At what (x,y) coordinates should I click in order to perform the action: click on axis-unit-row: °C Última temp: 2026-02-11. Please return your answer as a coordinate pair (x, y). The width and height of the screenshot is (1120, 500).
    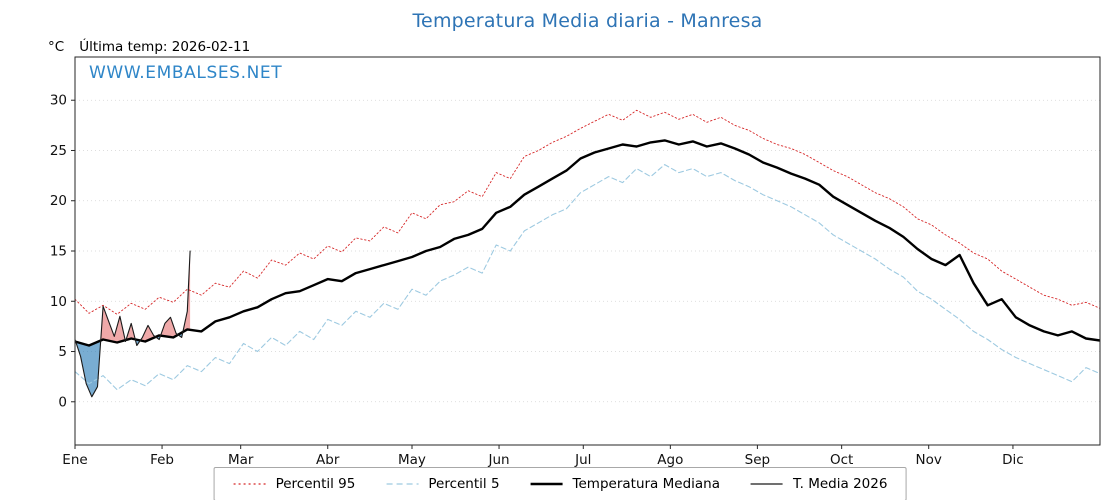
    Looking at the image, I should click on (149, 47).